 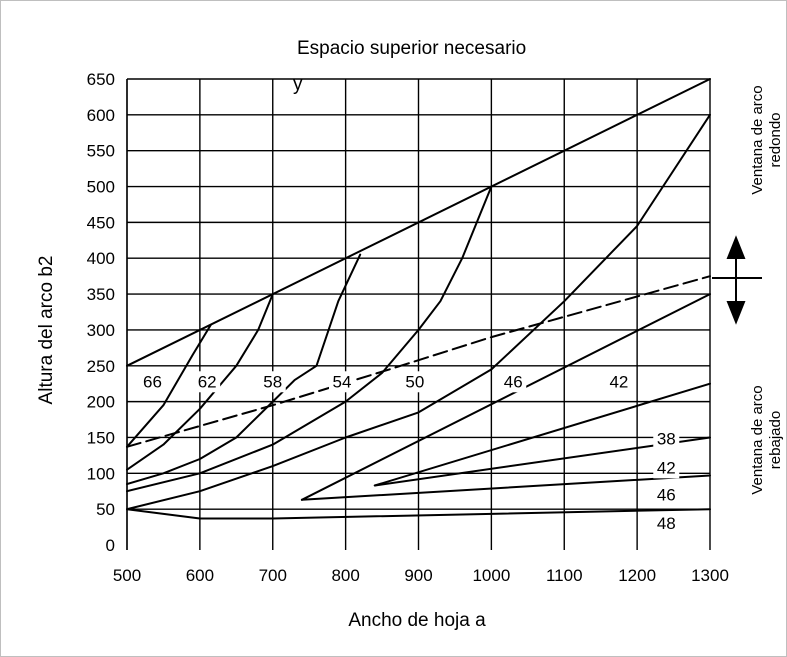 I want to click on side-label-round: Ventana de arco redondo, so click(x=766, y=139).